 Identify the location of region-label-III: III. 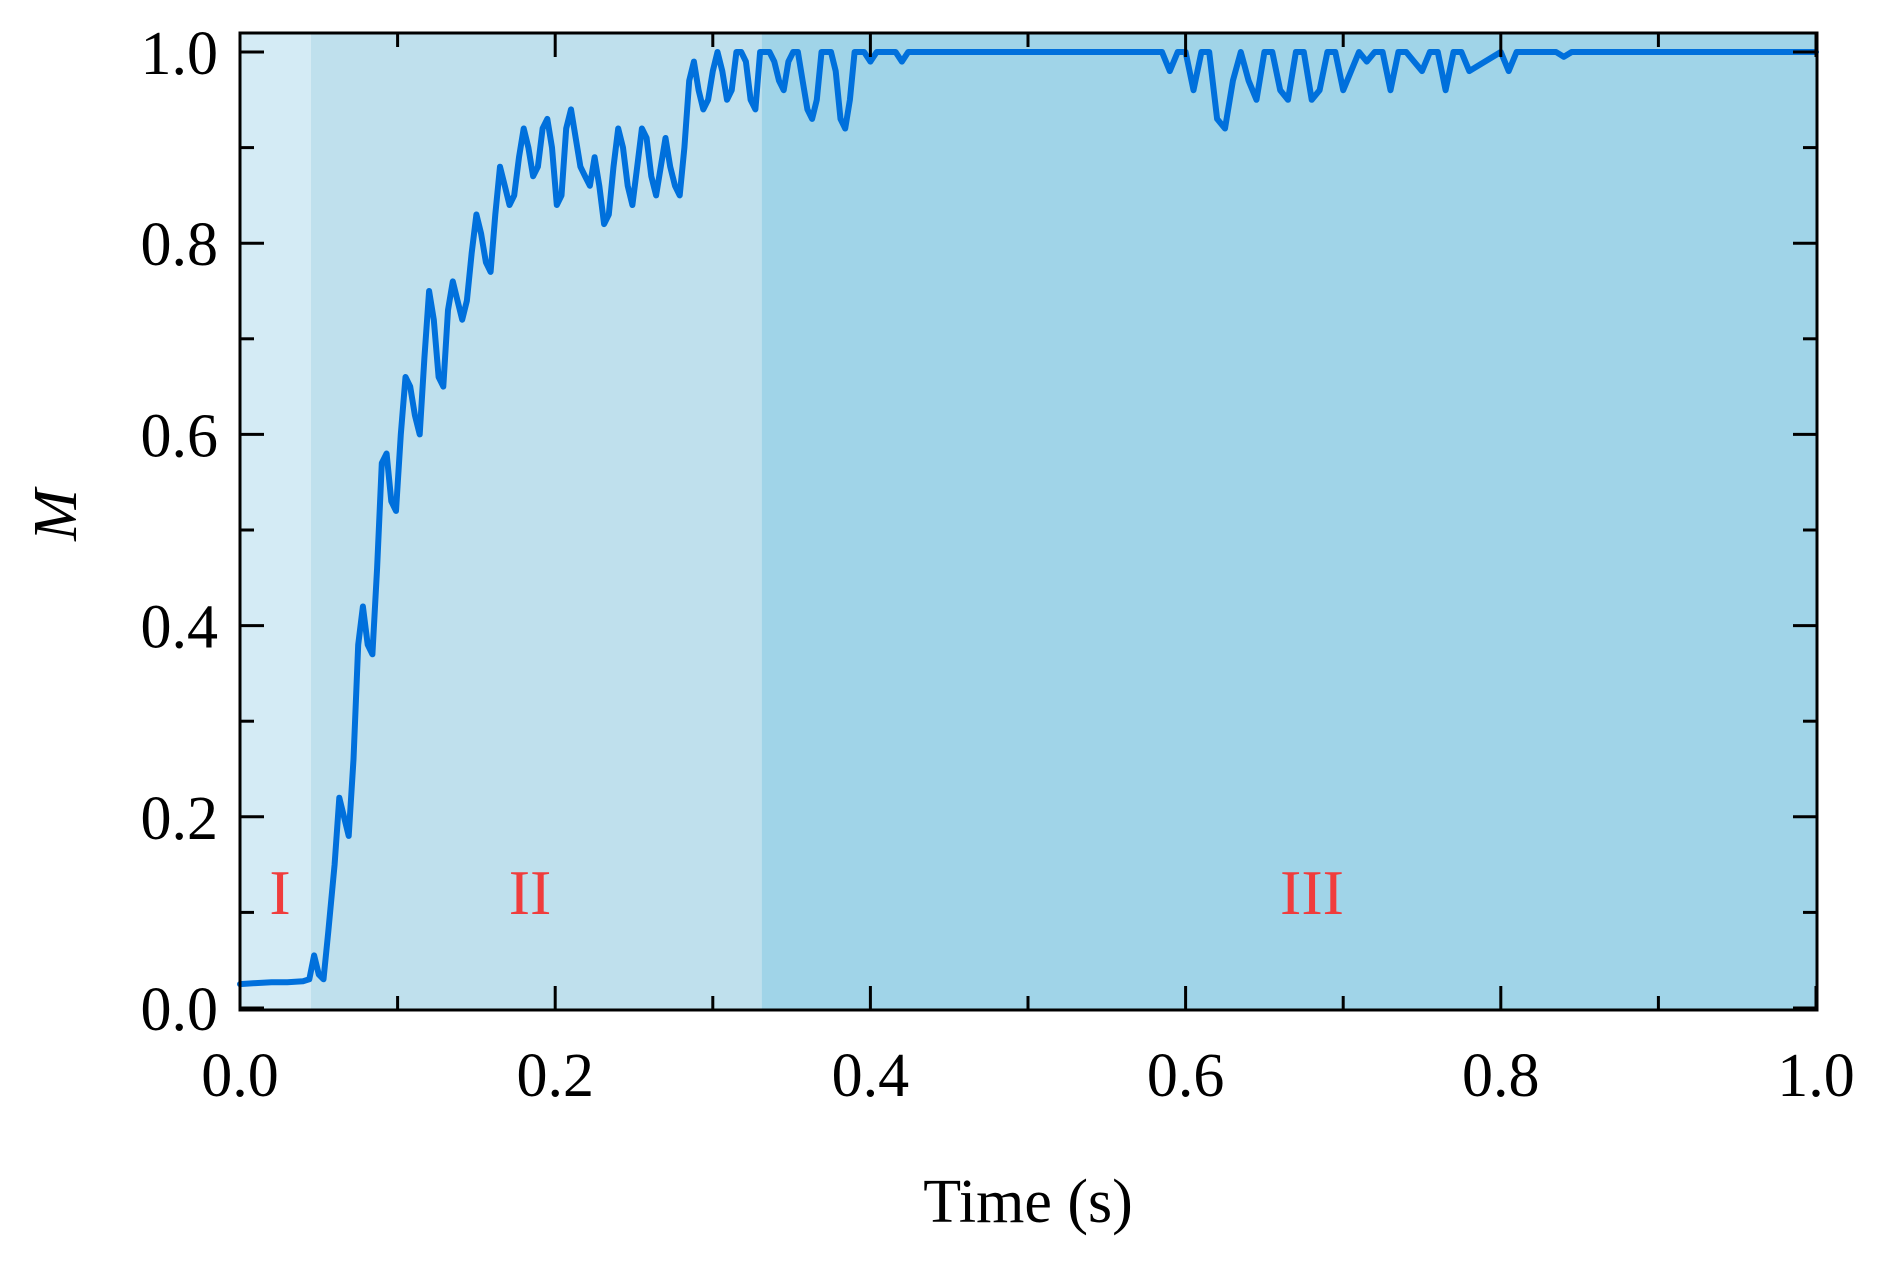
(1312, 892).